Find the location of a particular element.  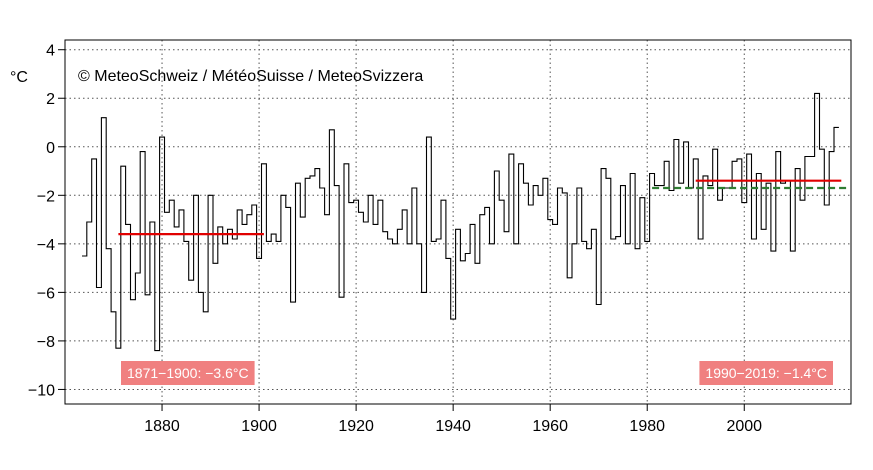

x-tick-label: 1920 is located at coordinates (356, 426).